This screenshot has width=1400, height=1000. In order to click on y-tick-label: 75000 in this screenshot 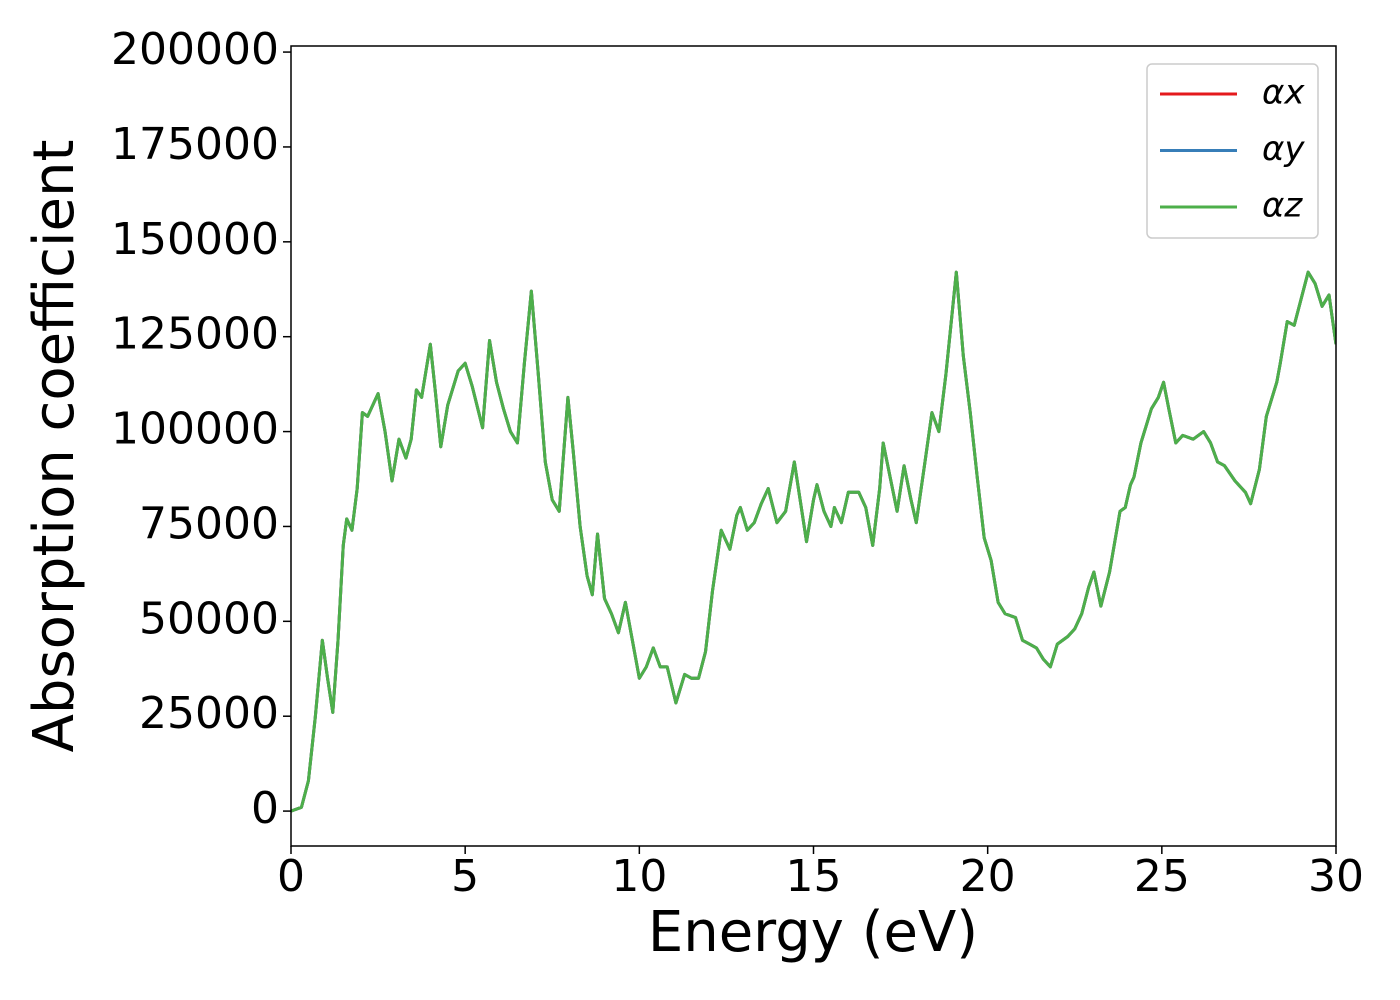, I will do `click(209, 523)`.